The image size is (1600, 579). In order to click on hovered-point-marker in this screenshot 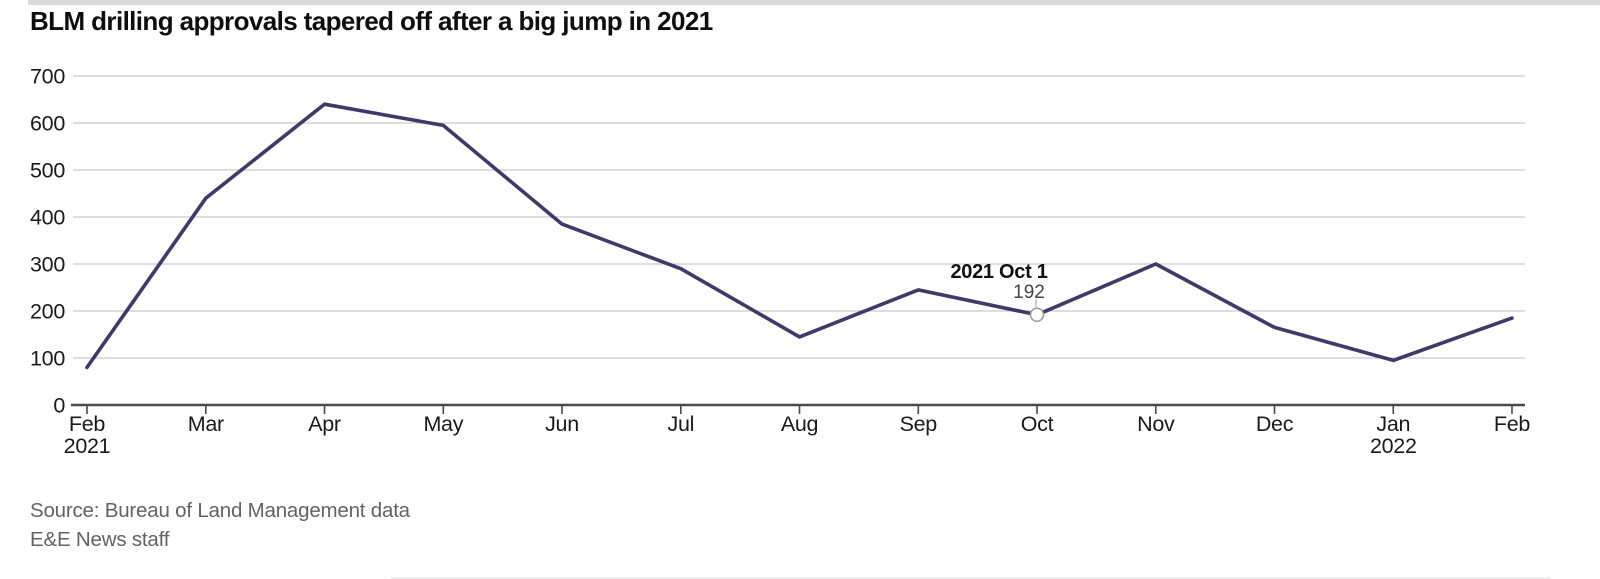, I will do `click(1037, 315)`.